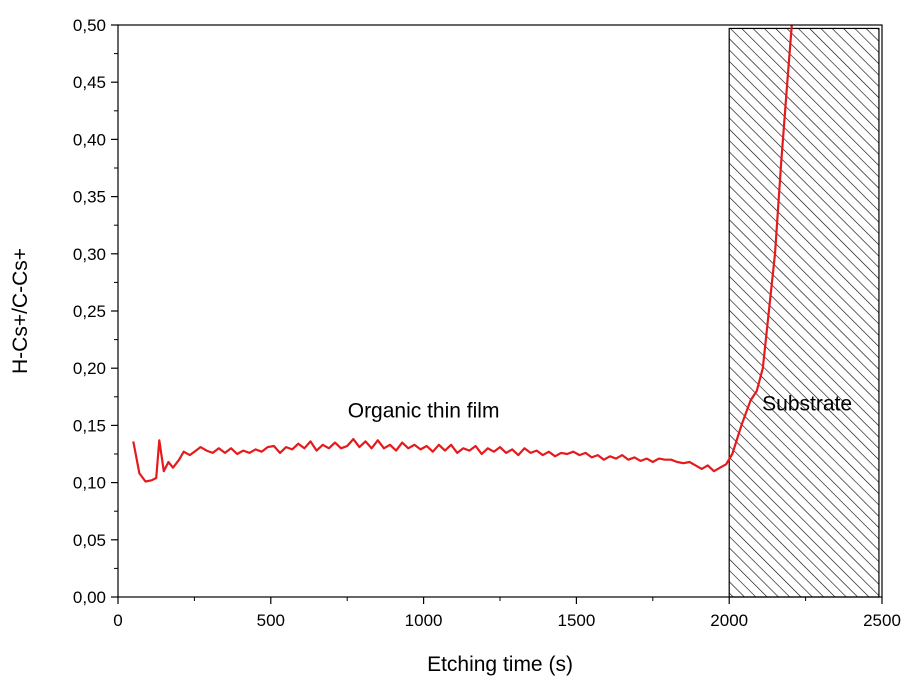 This screenshot has height=684, width=913. Describe the element at coordinates (882, 620) in the screenshot. I see `x-tick-label: 2500` at that location.